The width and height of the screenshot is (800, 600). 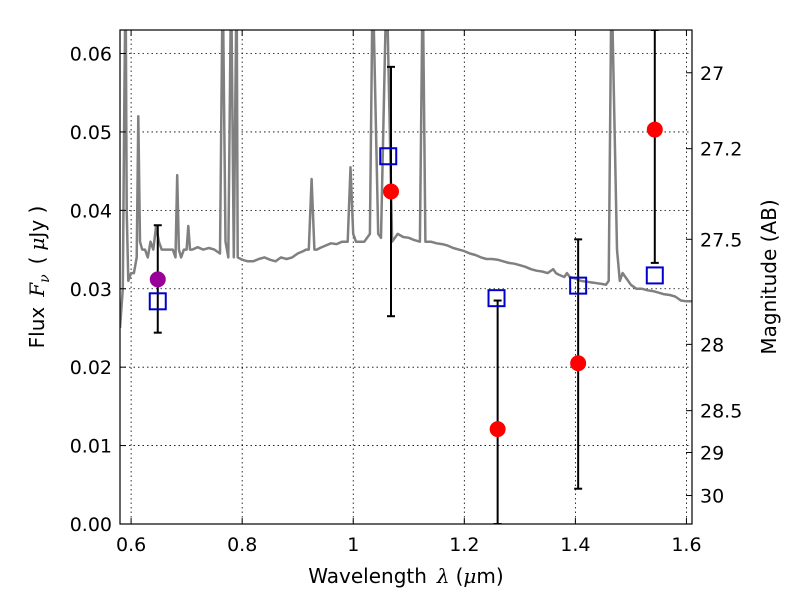 What do you see at coordinates (769, 276) in the screenshot?
I see `magnitude-axis-title: Magnitude (AB)` at bounding box center [769, 276].